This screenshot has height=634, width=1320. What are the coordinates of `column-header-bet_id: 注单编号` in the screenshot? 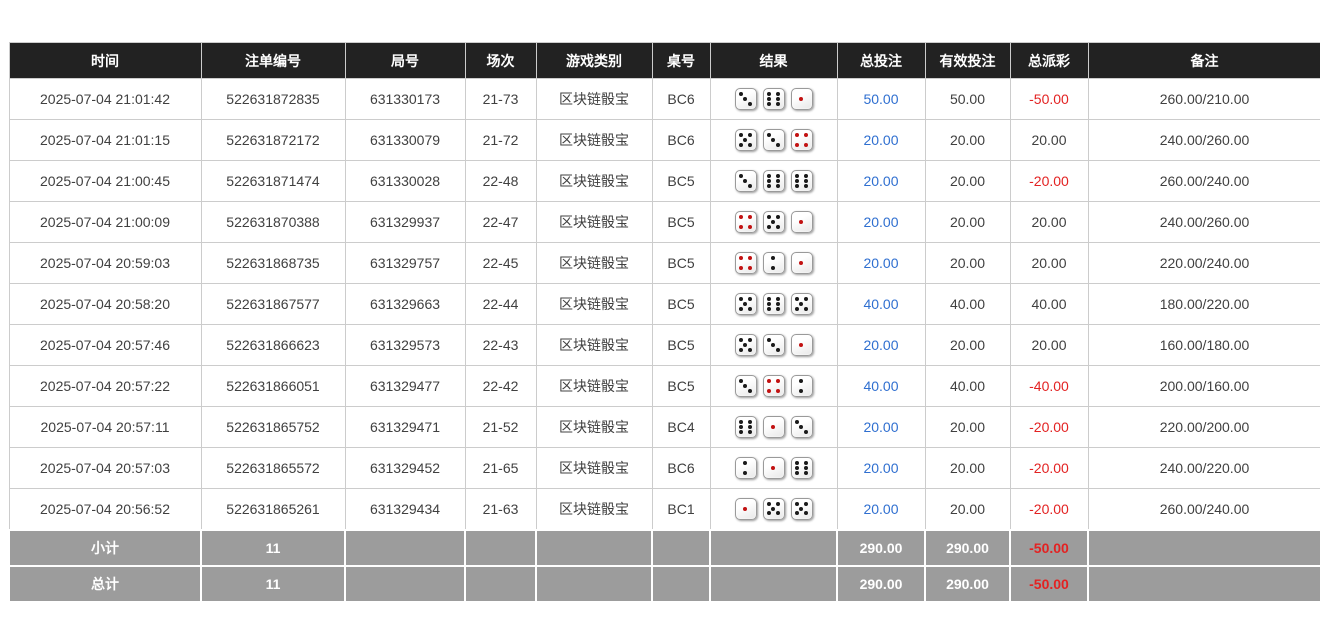 It's located at (273, 60).